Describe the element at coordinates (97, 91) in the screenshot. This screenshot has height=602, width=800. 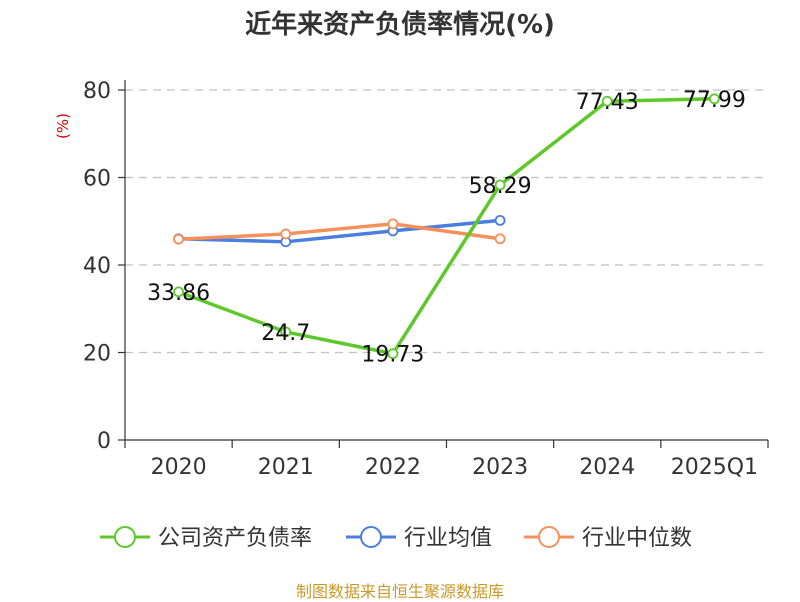
I see `y-tick-label: 80` at that location.